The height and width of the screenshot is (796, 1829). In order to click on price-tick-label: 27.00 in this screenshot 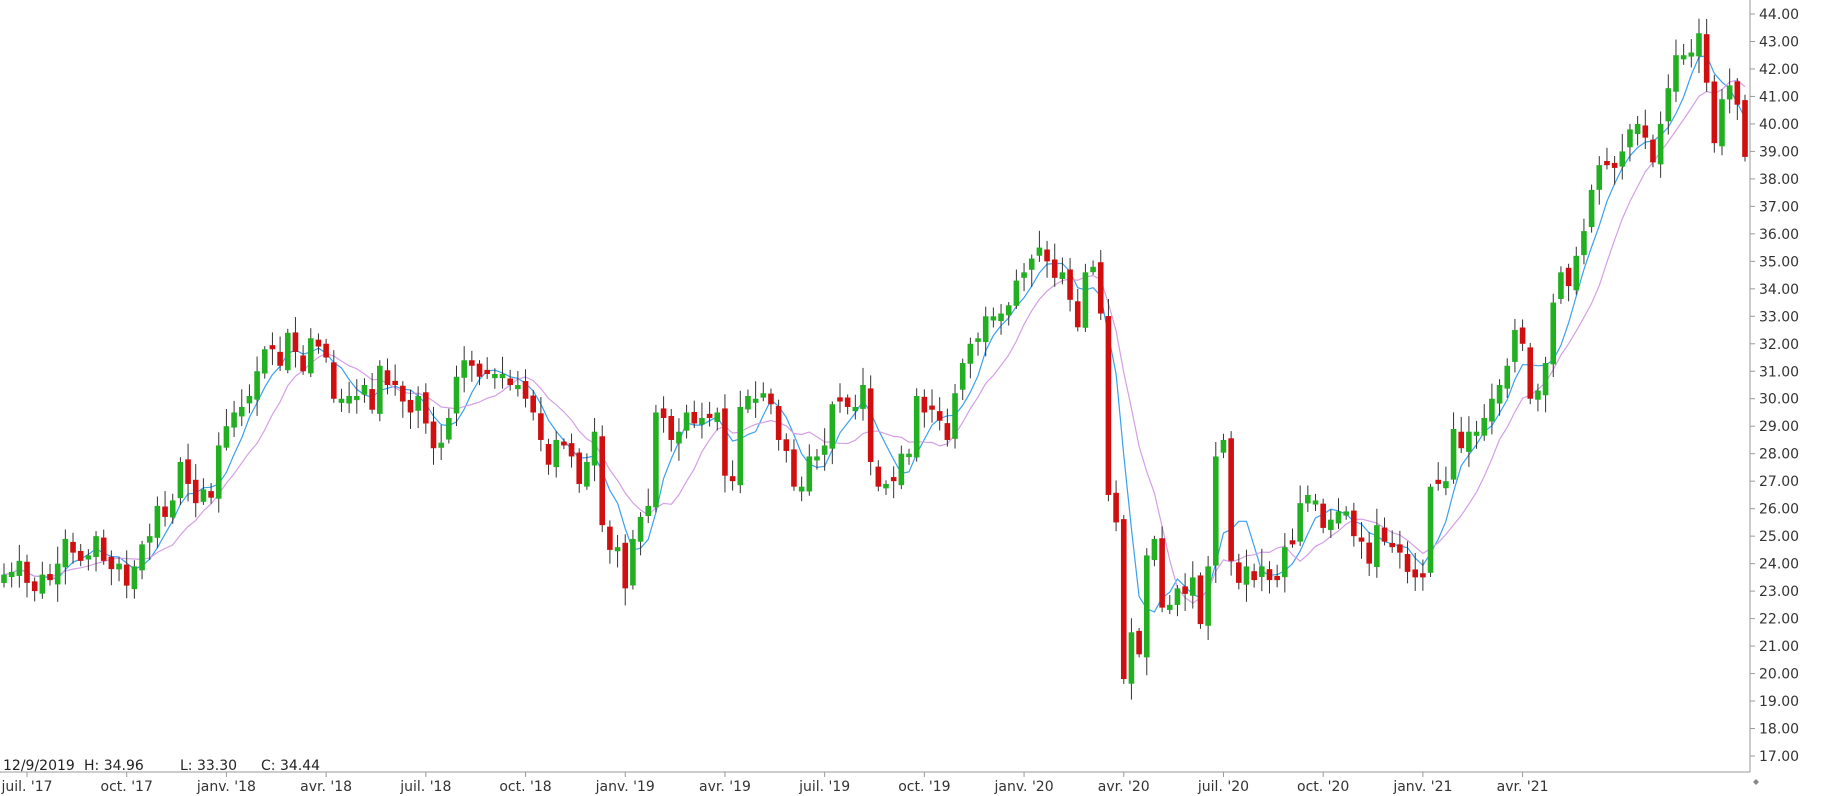, I will do `click(1779, 482)`.